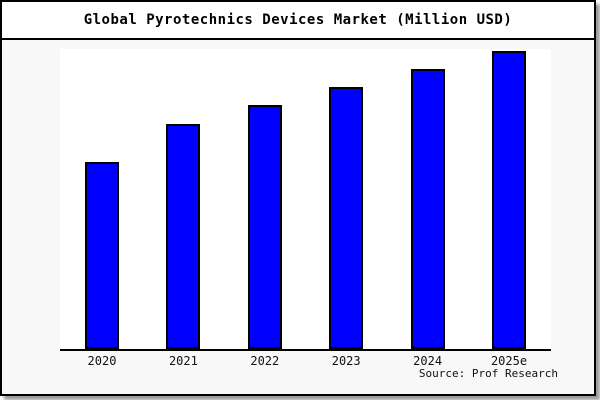 Image resolution: width=600 pixels, height=400 pixels. I want to click on bar-2023, so click(346, 218).